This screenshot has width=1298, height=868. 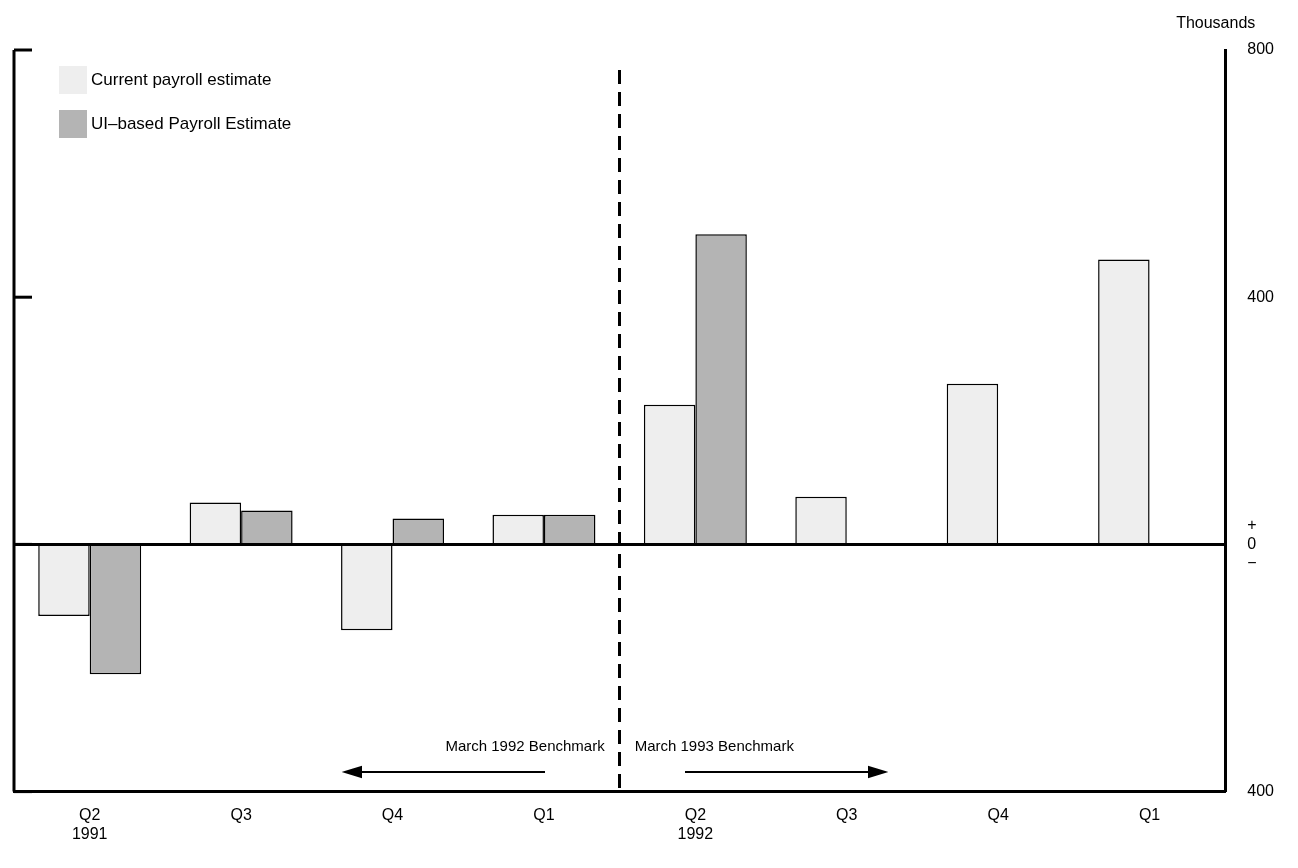 What do you see at coordinates (181, 79) in the screenshot?
I see `legend-label: Current payroll estimate` at bounding box center [181, 79].